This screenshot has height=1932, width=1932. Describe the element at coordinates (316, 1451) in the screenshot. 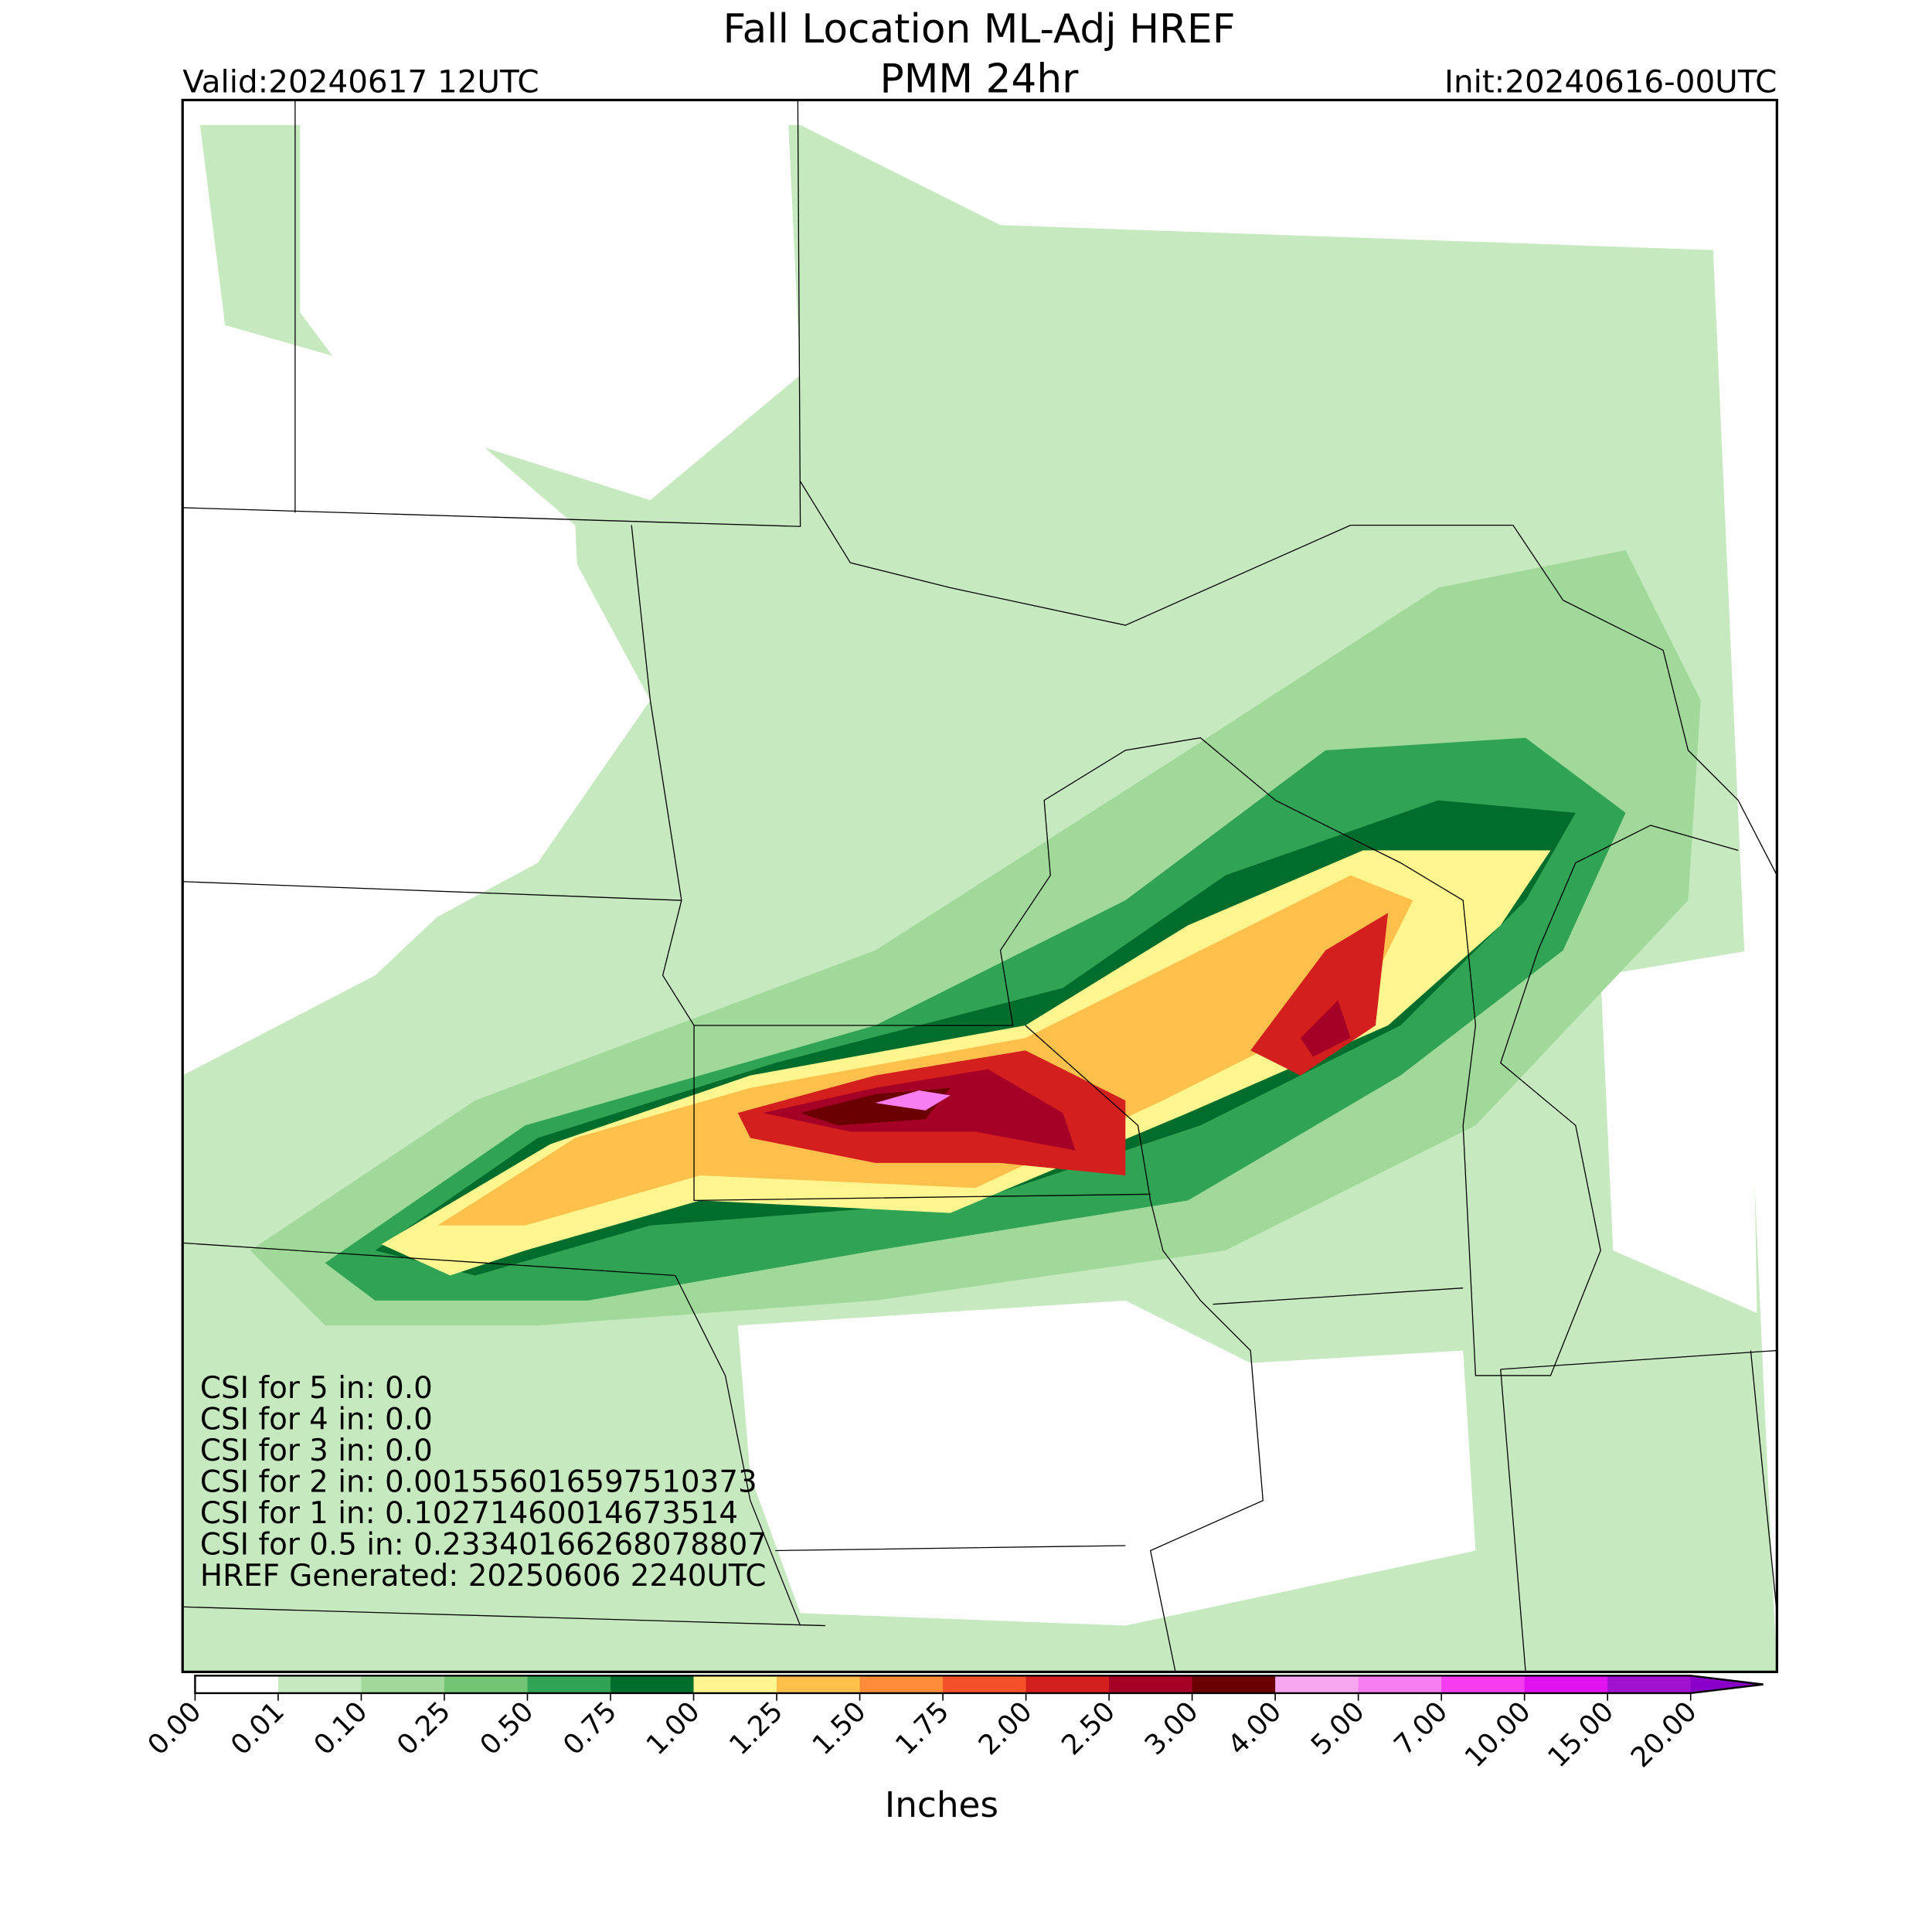

I see `csi-line: CSI for 3 in: 0.0` at that location.